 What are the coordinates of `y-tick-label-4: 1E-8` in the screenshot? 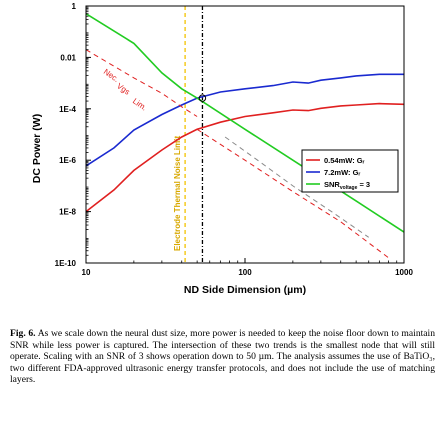 It's located at (67, 212).